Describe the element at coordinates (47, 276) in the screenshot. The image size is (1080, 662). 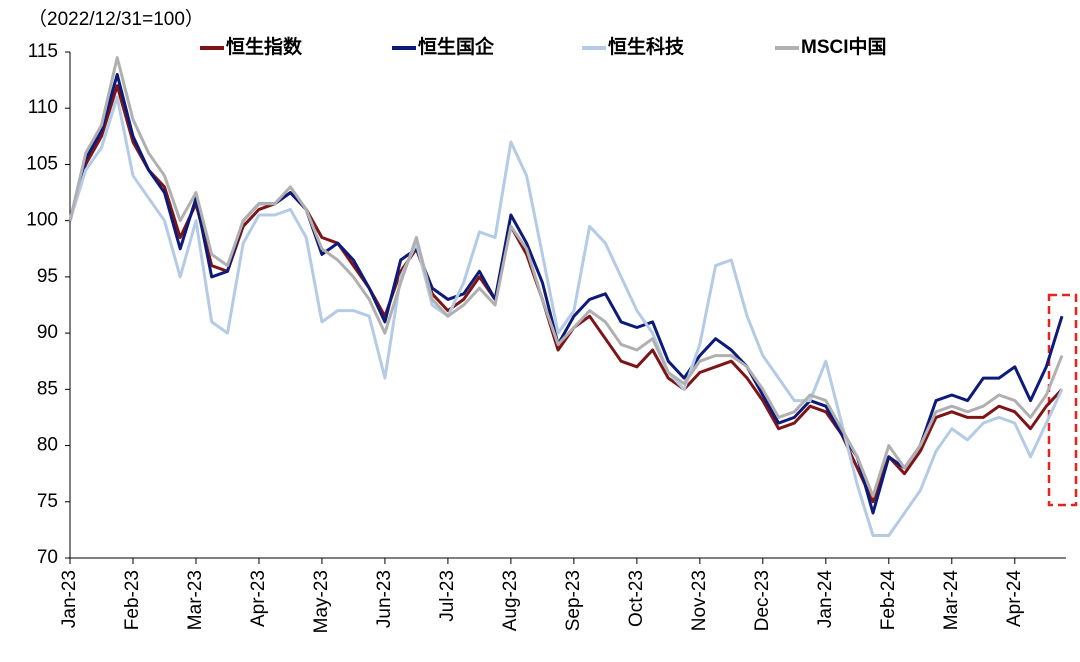
I see `y-tick-label: 95` at that location.